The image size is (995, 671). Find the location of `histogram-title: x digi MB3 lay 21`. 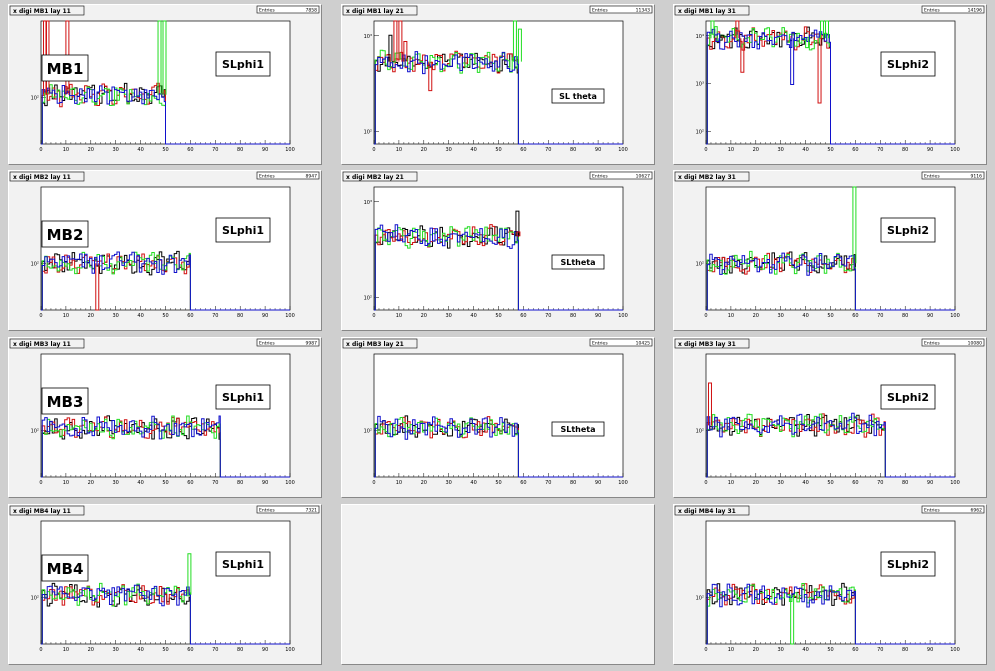

histogram-title: x digi MB3 lay 21 is located at coordinates (375, 344).